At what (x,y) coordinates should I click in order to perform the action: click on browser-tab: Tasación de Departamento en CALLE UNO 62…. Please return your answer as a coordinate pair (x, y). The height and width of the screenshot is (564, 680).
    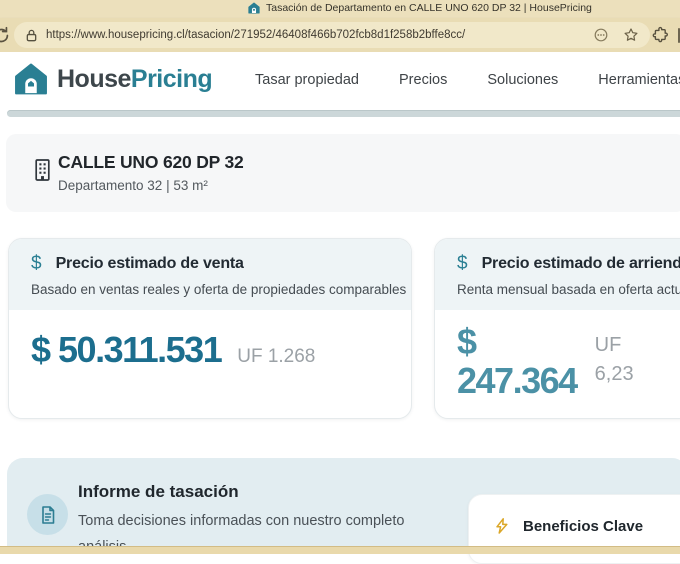
    Looking at the image, I should click on (420, 8).